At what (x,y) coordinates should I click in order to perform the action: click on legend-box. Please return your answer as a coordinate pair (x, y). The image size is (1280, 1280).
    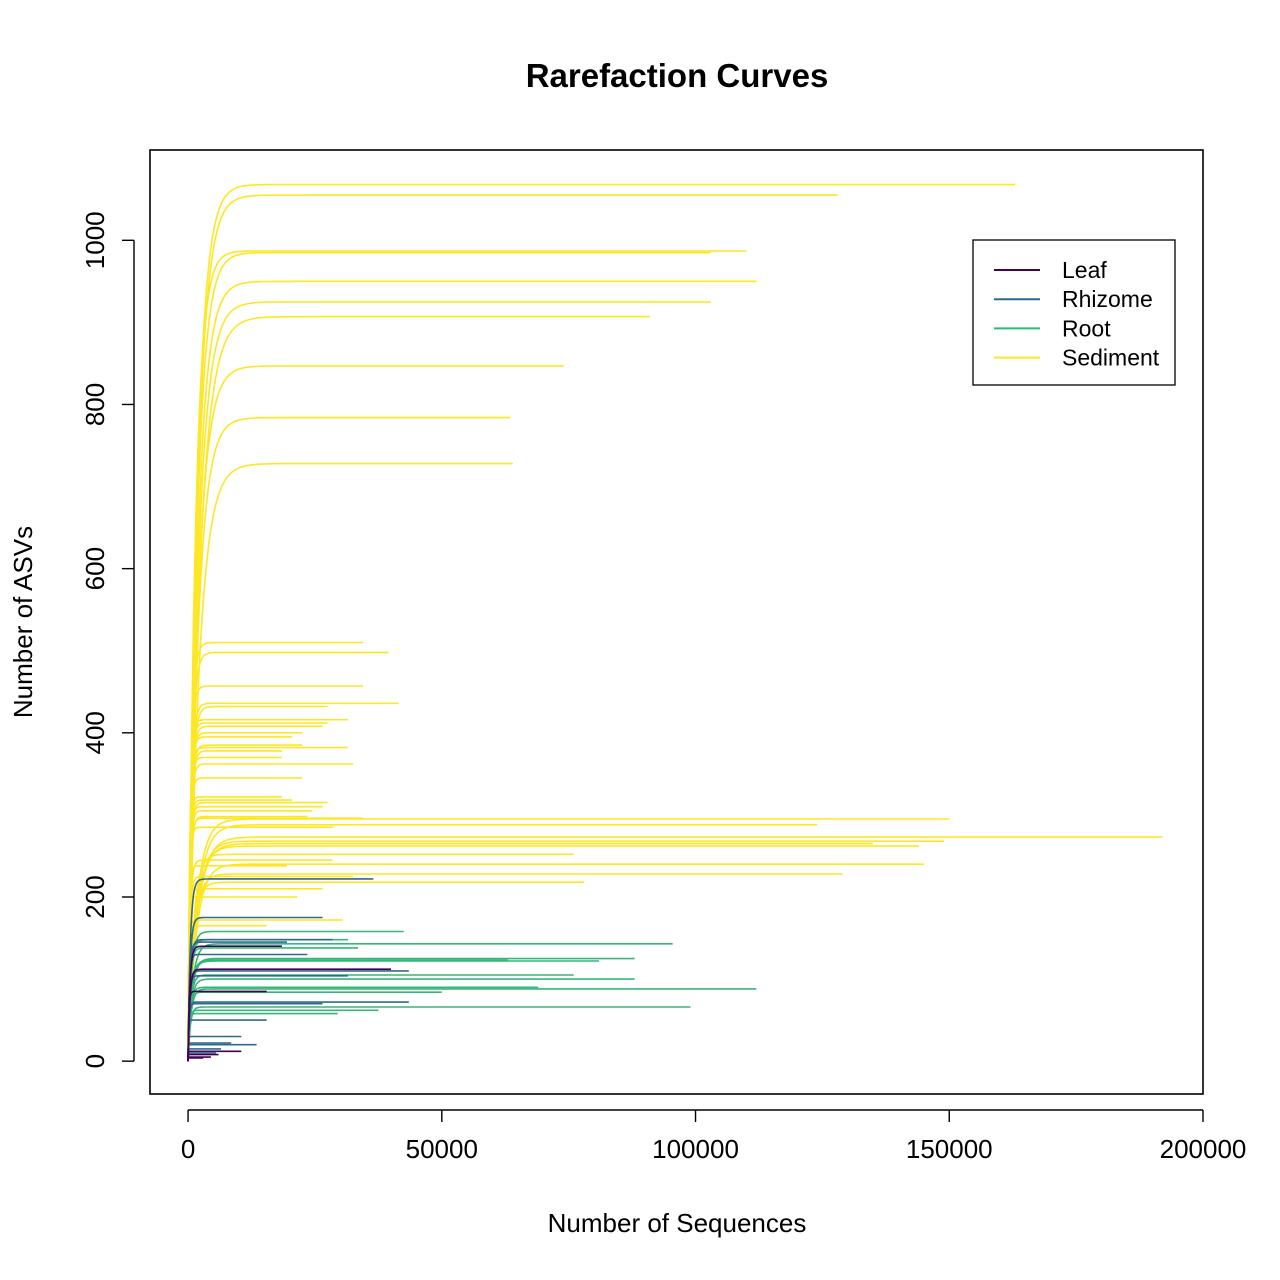
    Looking at the image, I should click on (1074, 312).